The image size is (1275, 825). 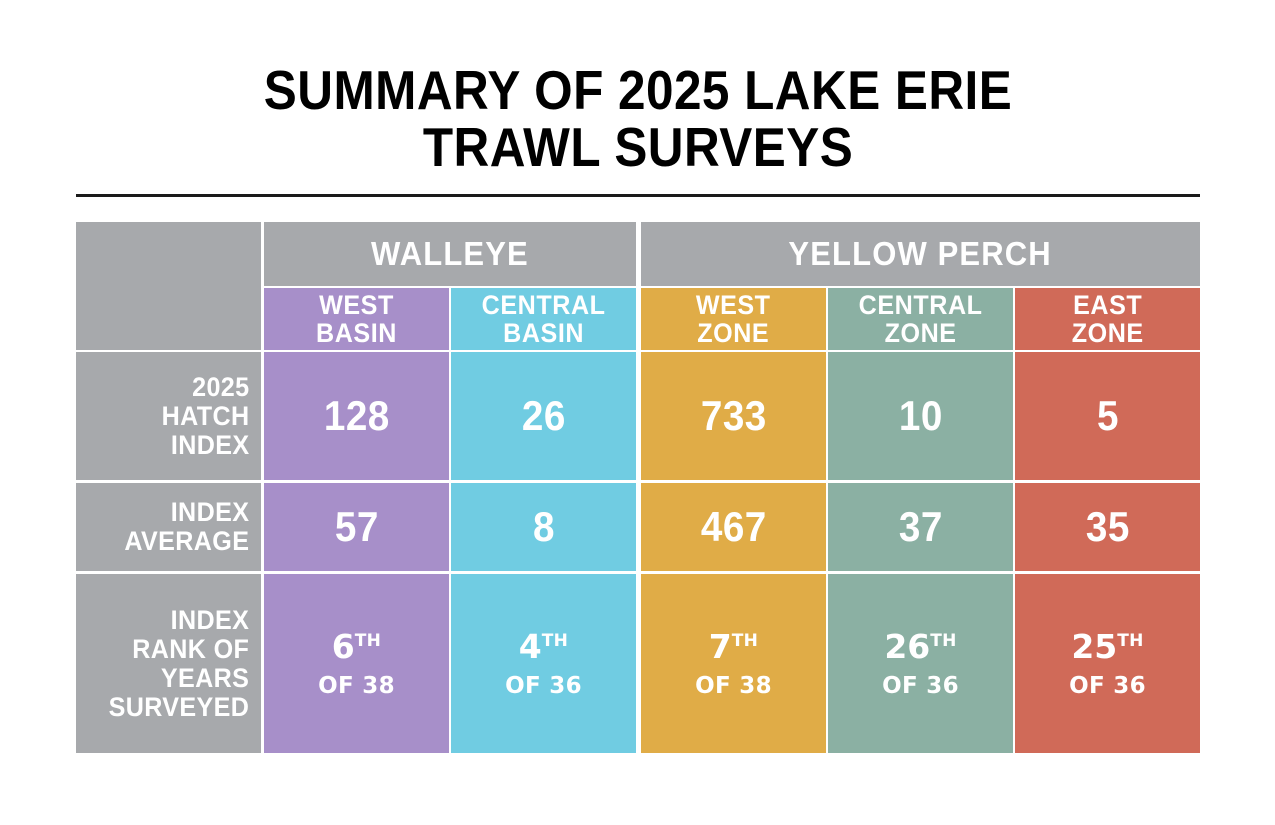 I want to click on column-header-central-basin: CENTRAL BASIN, so click(x=543, y=319).